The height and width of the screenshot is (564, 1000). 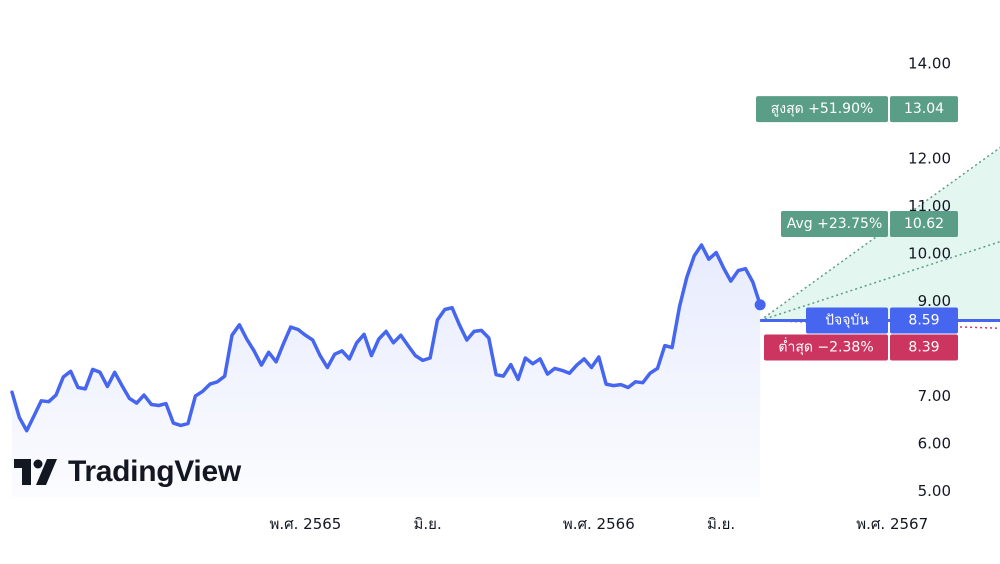 I want to click on y-tick-label: 9.00, so click(x=934, y=301).